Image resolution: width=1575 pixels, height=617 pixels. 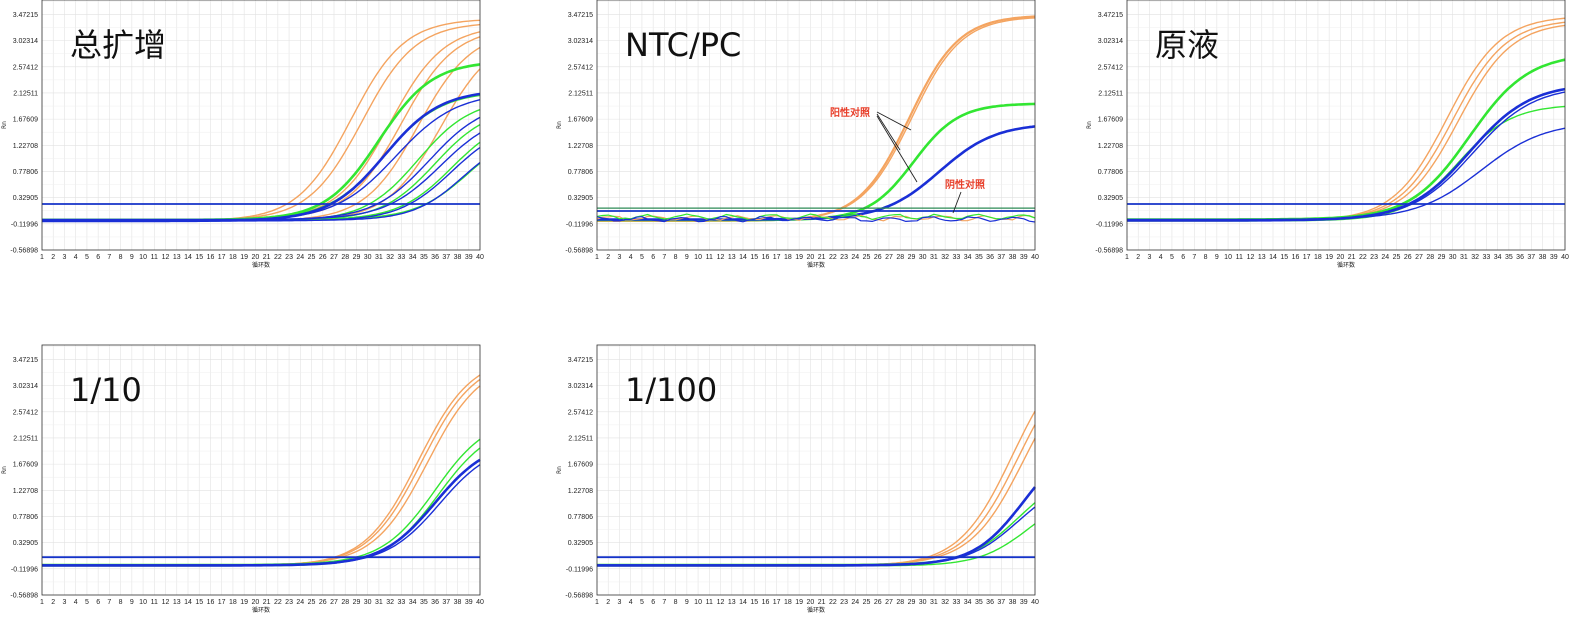 I want to click on y-axis-label: Rn, so click(x=4, y=125).